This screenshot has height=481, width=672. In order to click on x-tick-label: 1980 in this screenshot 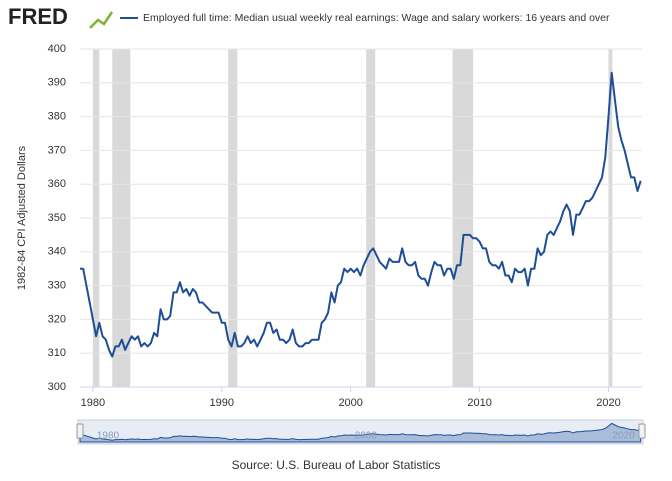, I will do `click(93, 403)`.